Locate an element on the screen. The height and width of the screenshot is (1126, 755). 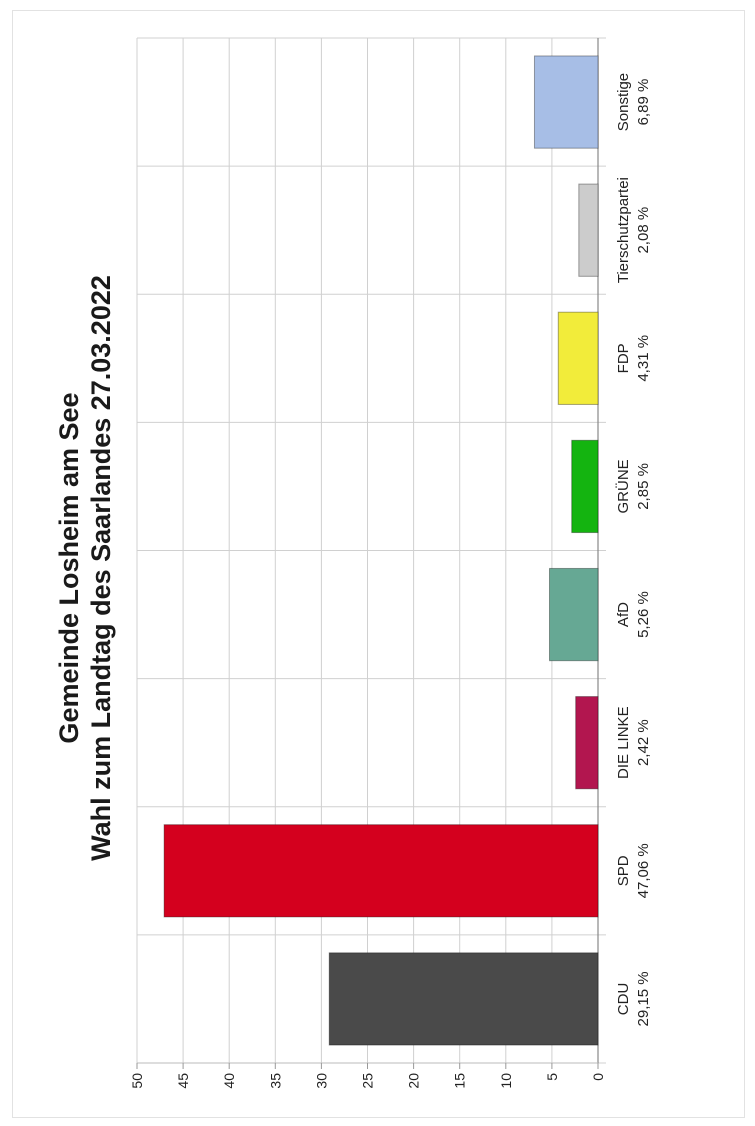
tick-label: 40 is located at coordinates (229, 1081).